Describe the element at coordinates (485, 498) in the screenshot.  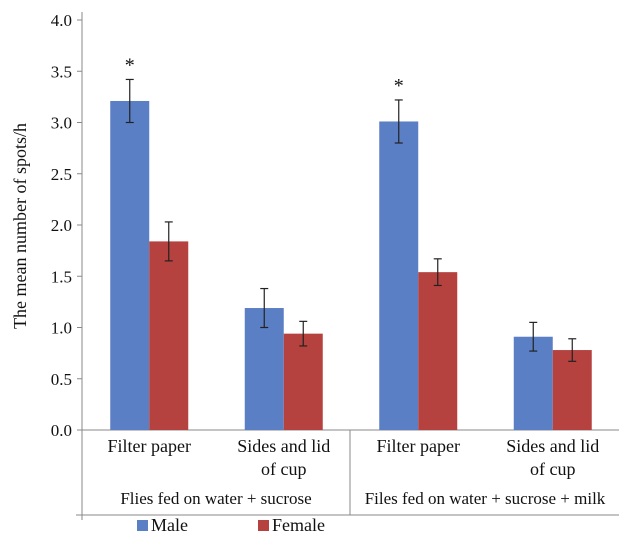
I see `group-label: Files fed on water + sucrose + milk` at that location.